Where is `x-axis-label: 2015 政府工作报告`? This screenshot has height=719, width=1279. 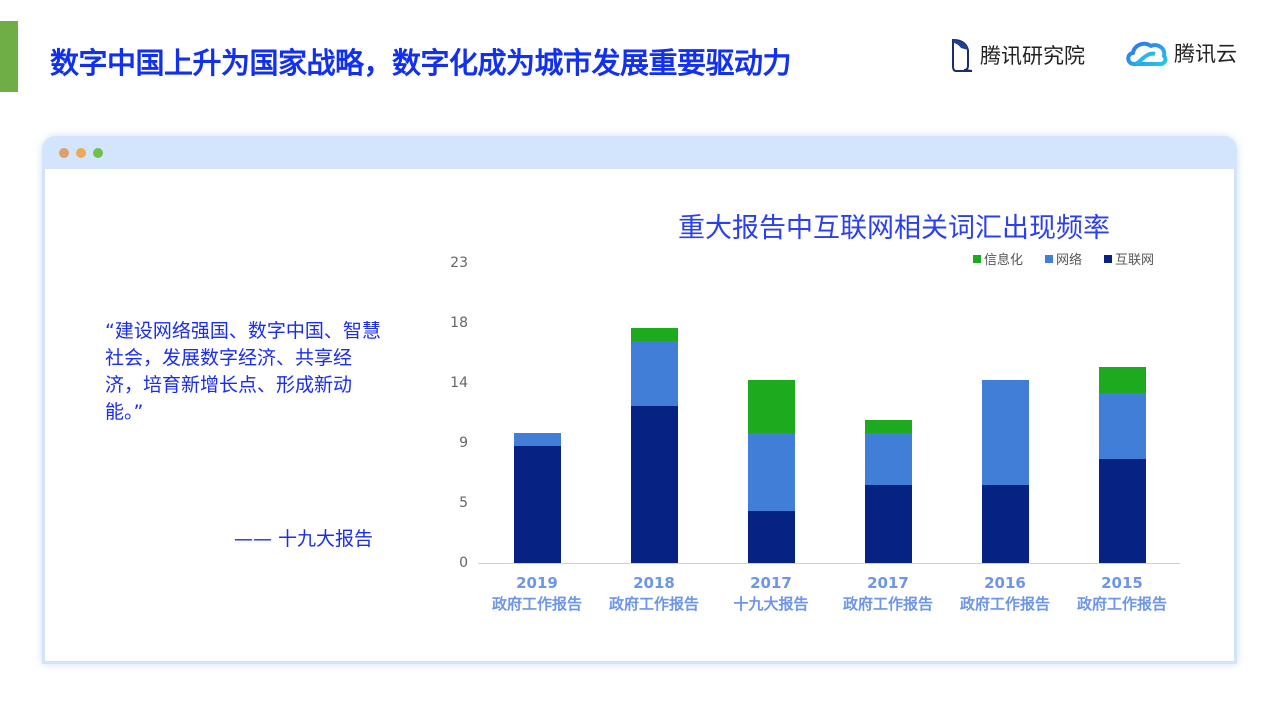
x-axis-label: 2015 政府工作报告 is located at coordinates (1121, 593).